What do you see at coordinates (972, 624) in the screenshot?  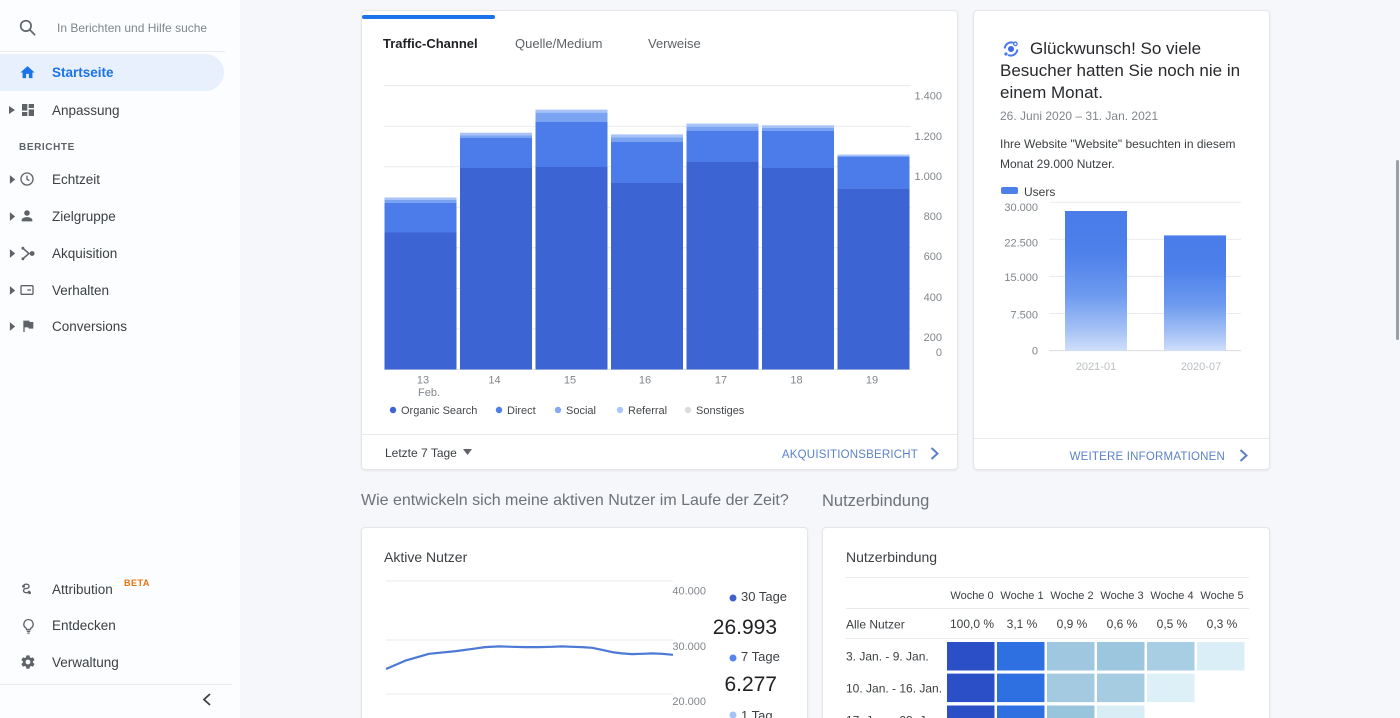 I see `svg-text: 100,0 %` at bounding box center [972, 624].